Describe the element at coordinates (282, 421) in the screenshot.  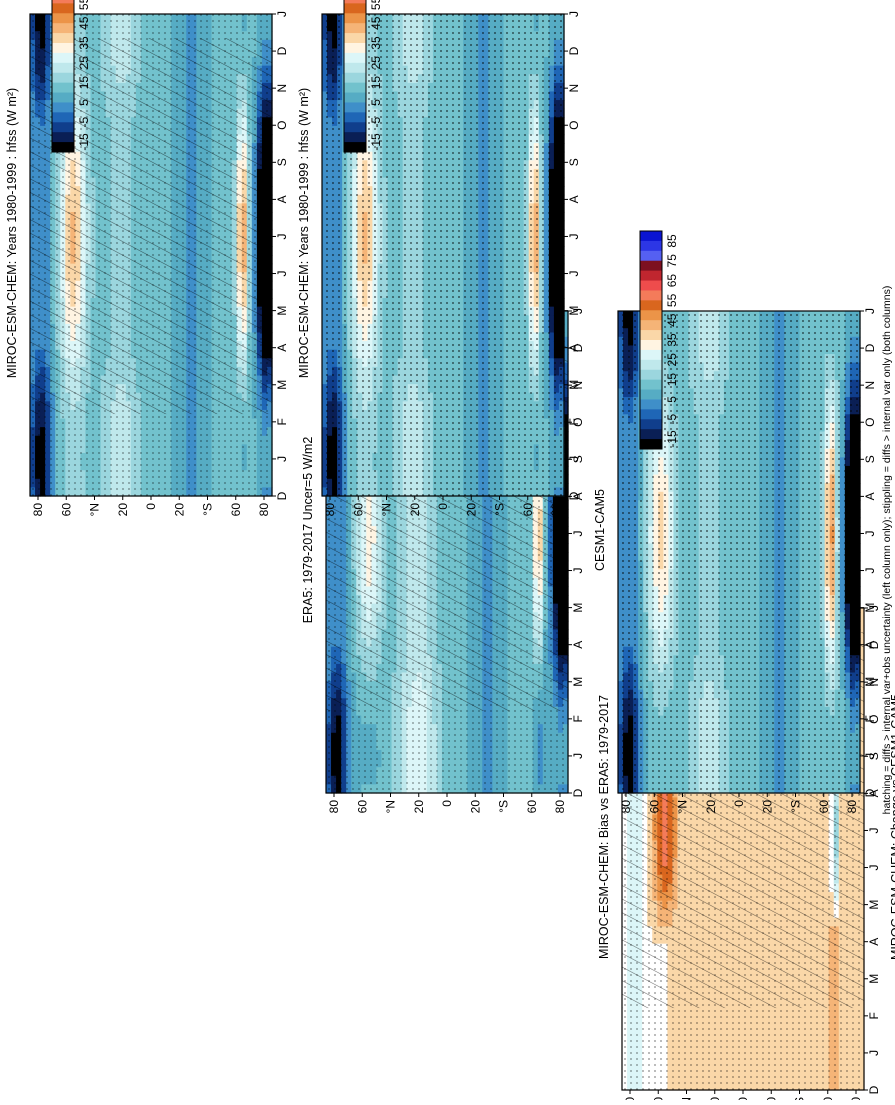
I see `month-tick-label: F` at that location.